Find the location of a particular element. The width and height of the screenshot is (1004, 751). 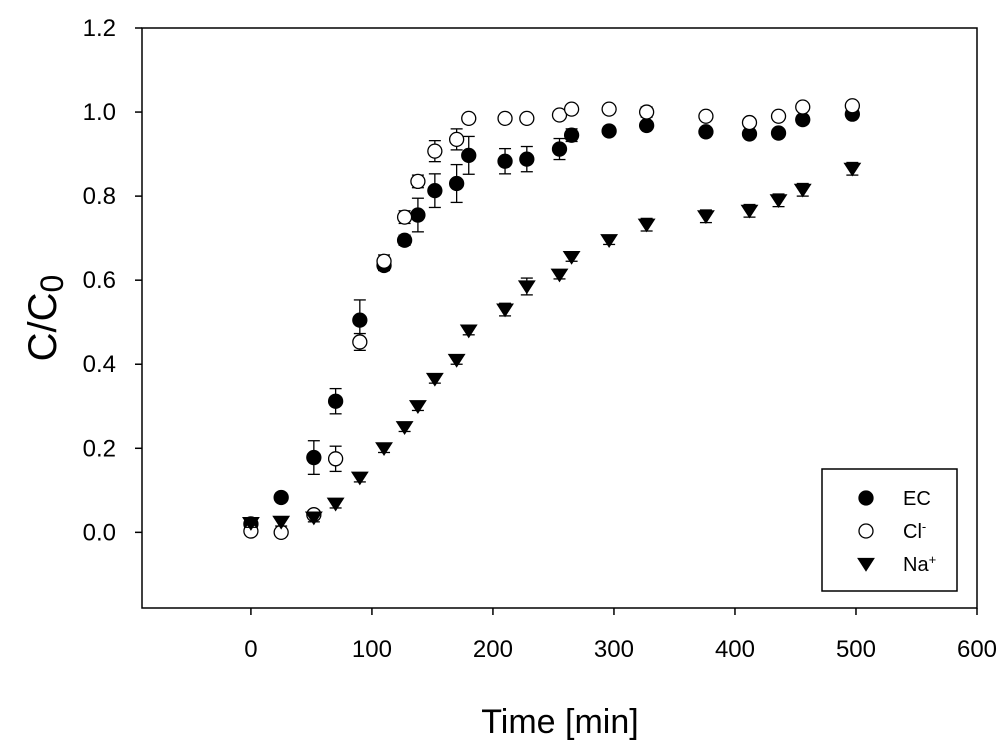

legend-label-base: Cl is located at coordinates (912, 532).